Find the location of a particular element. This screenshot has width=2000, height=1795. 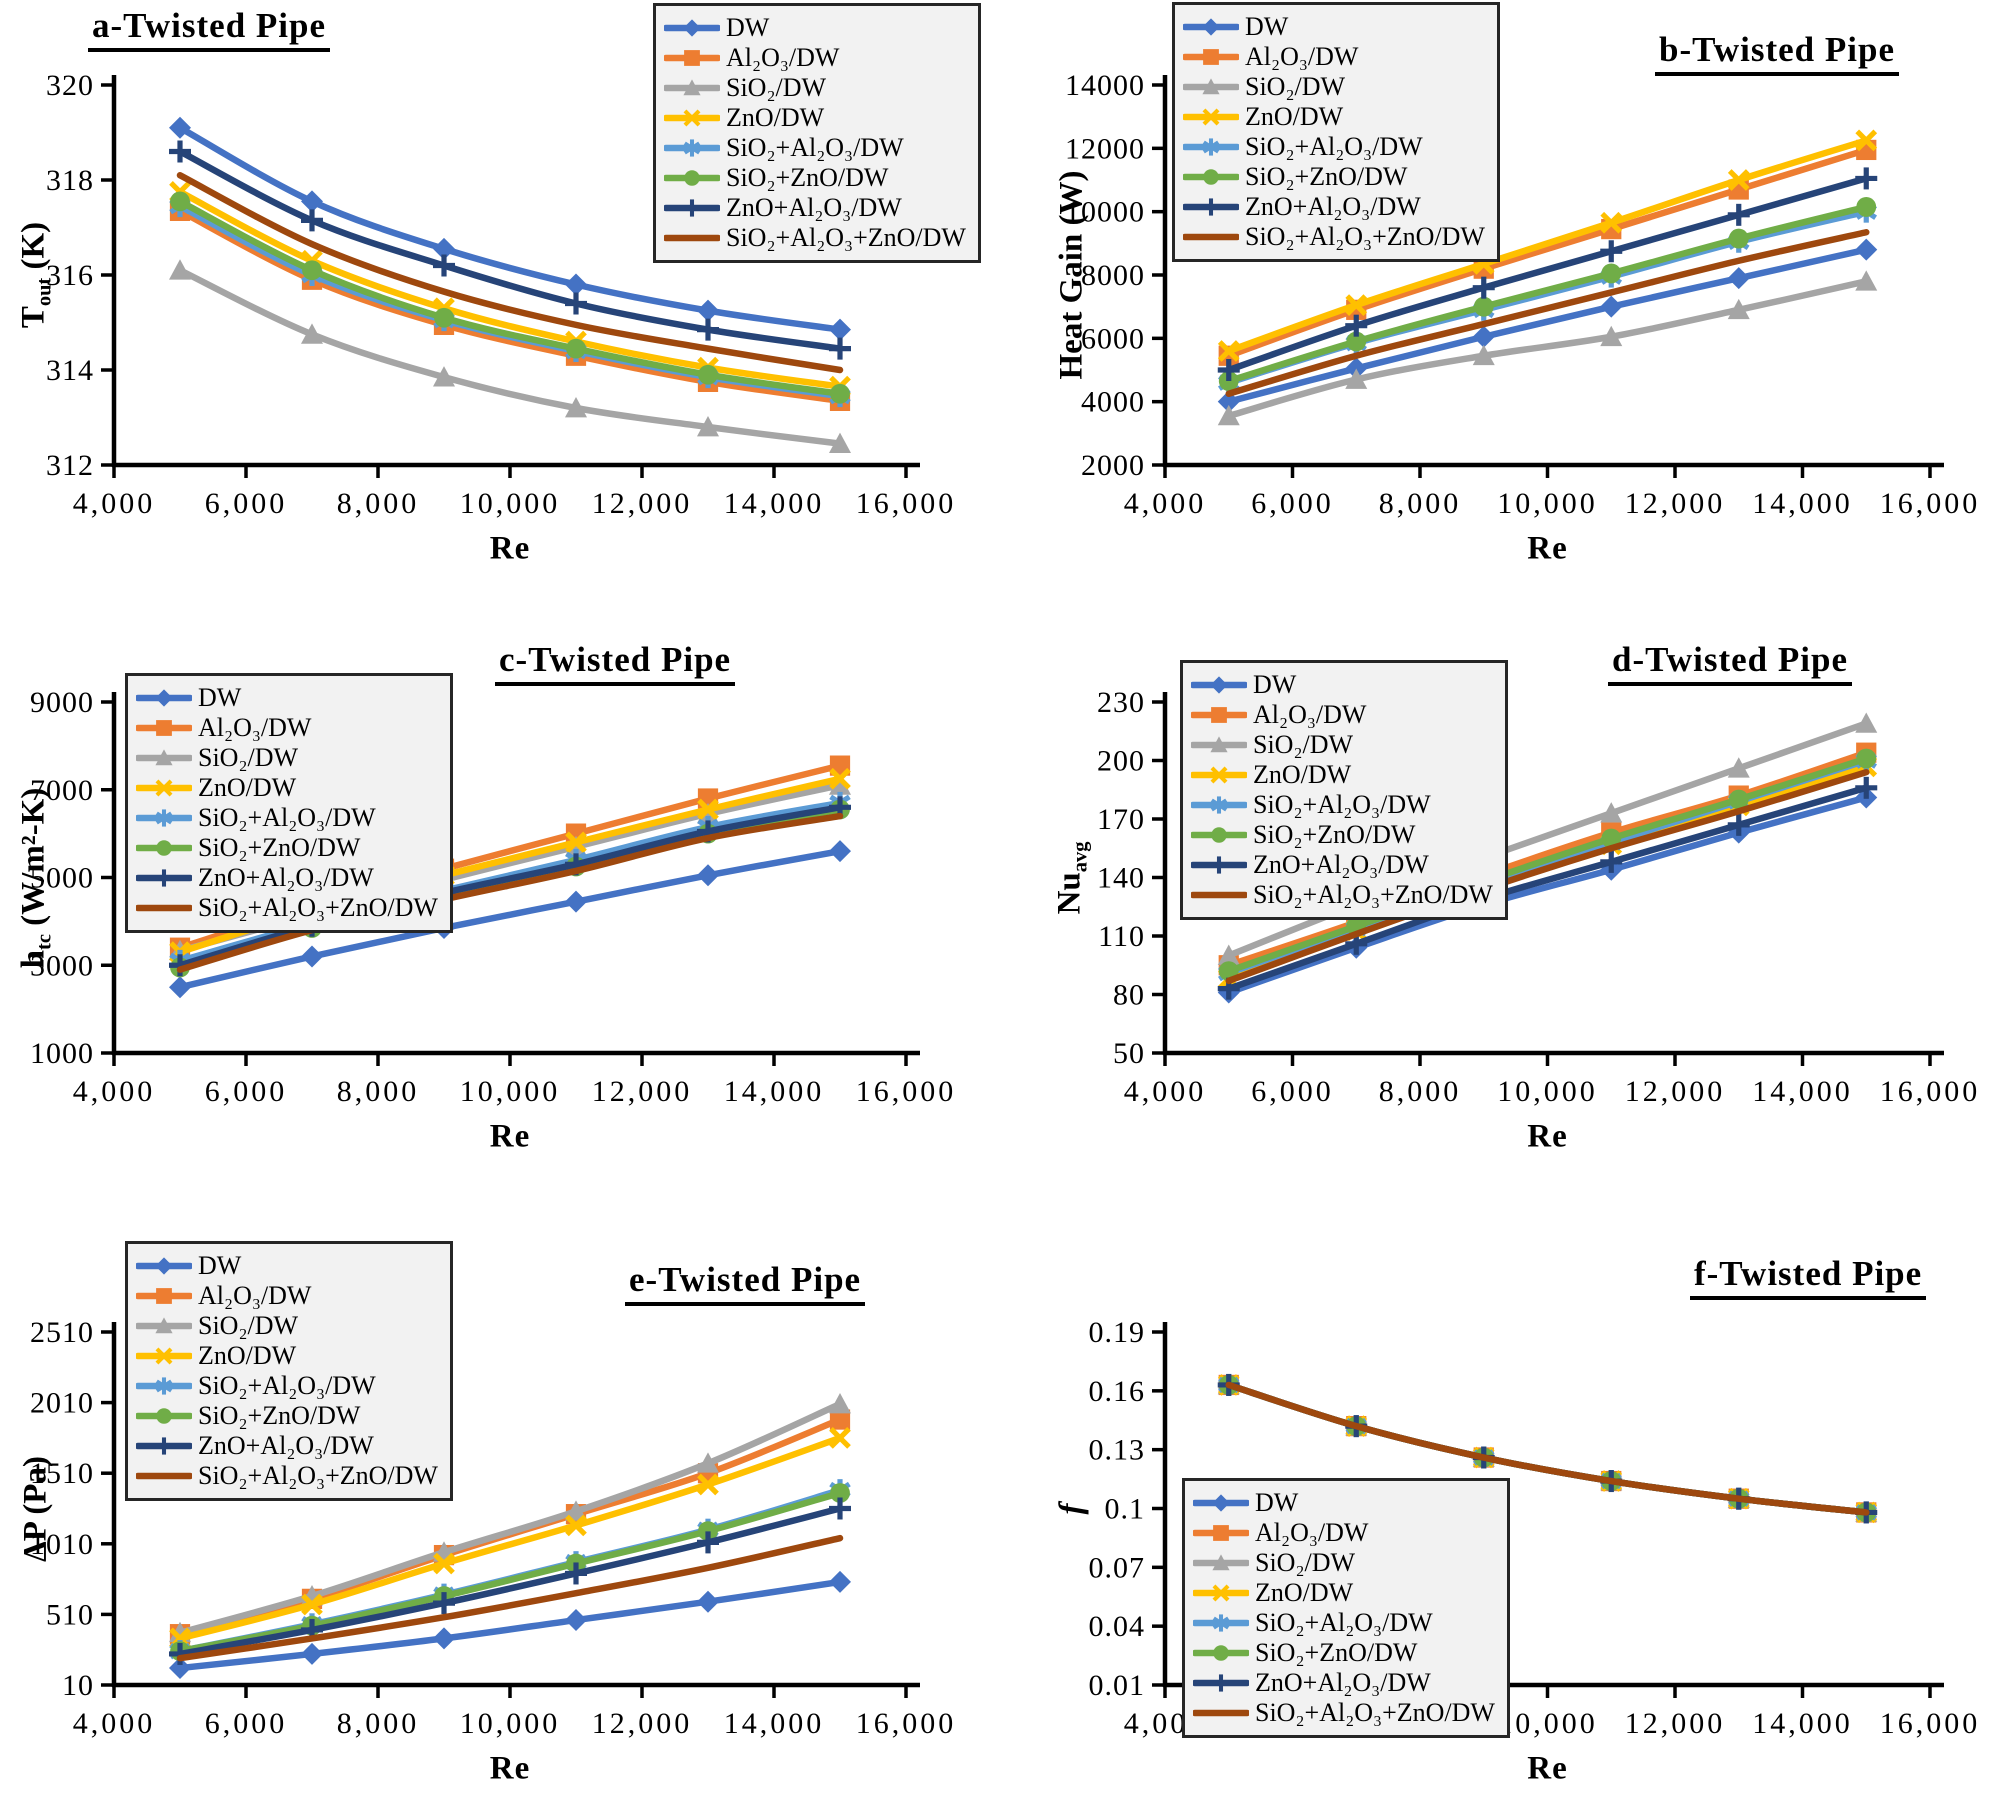

triangle-marker-icon is located at coordinates (164, 757).